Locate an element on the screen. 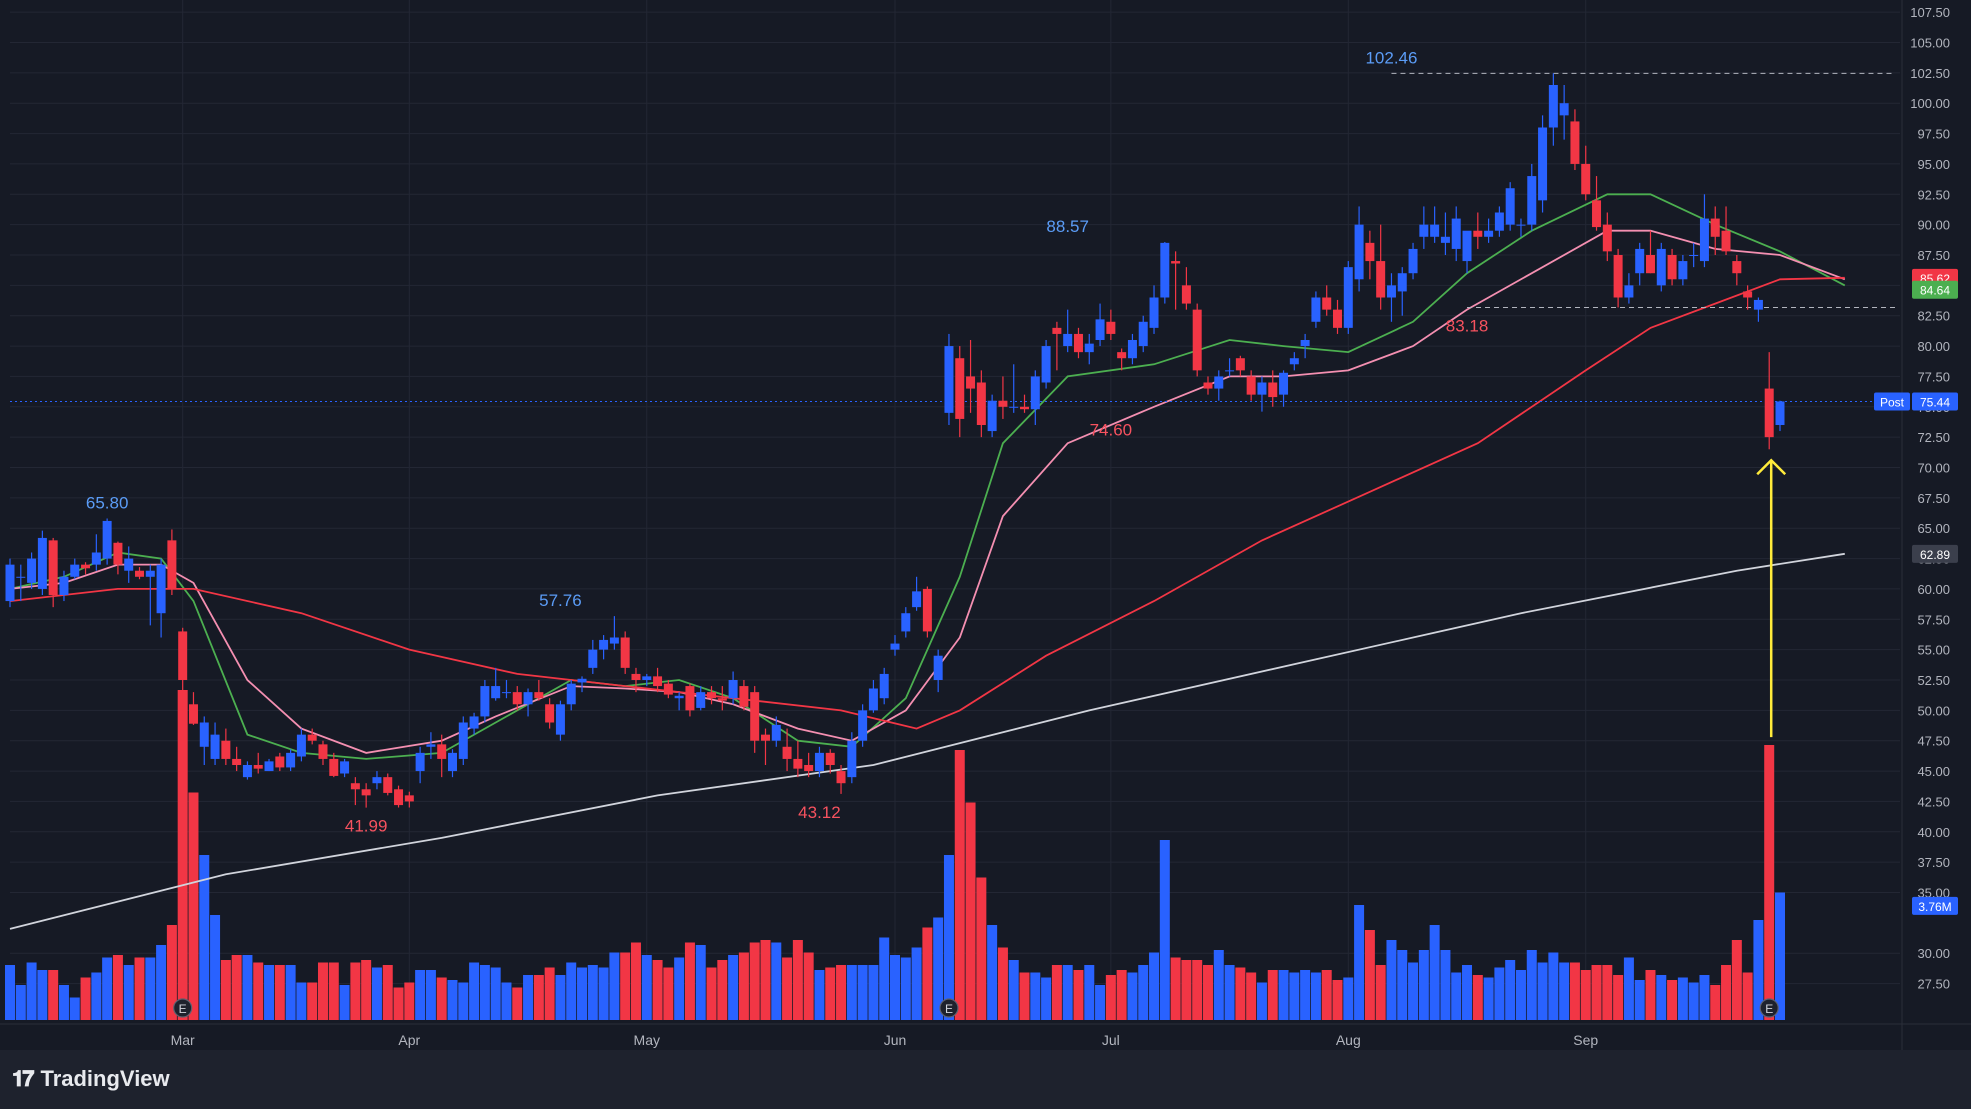  axis-badge-label: 75.44 is located at coordinates (1935, 402).